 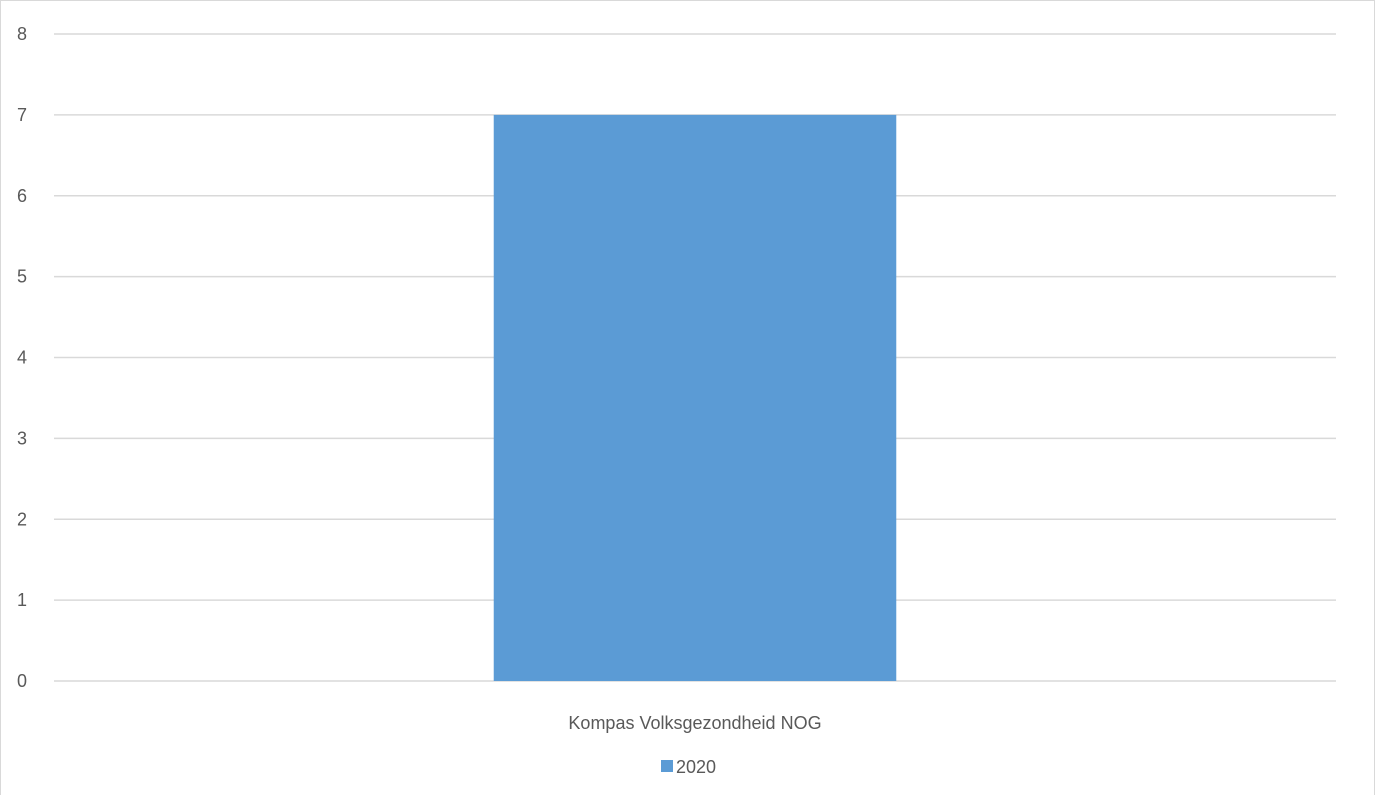 I want to click on legend-label: 2020, so click(x=696, y=767).